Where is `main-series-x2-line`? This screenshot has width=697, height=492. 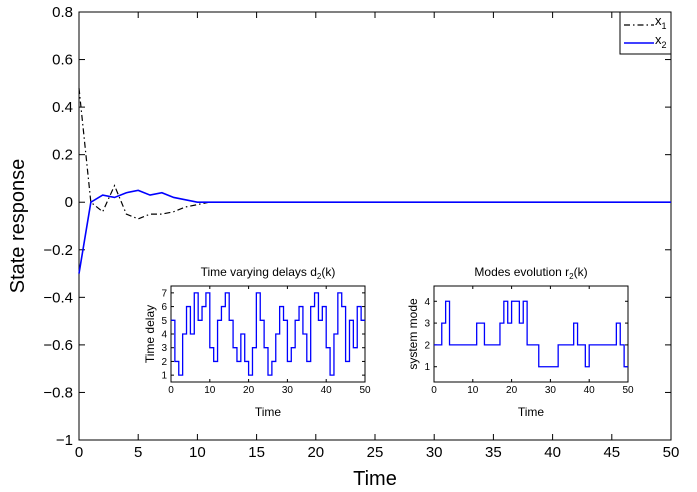
main-series-x2-line is located at coordinates (374, 231).